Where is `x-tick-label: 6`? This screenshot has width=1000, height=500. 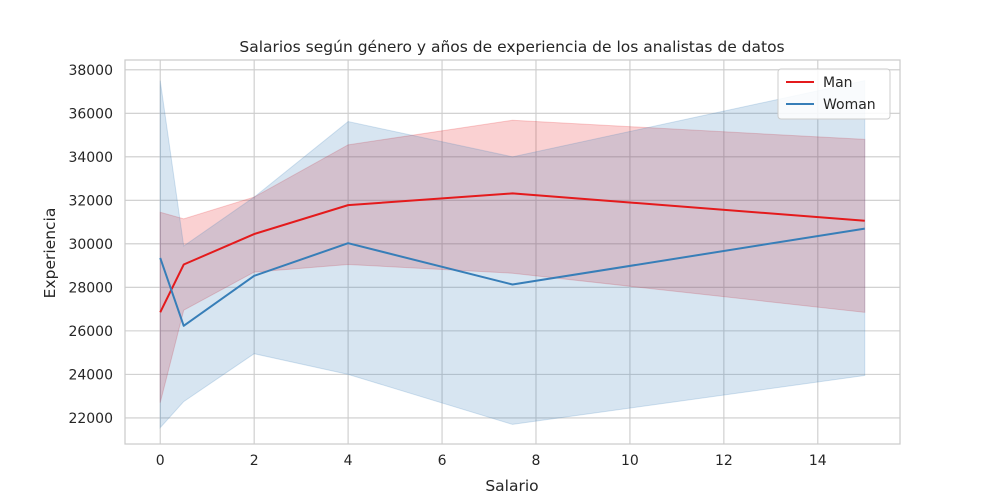
x-tick-label: 6 is located at coordinates (442, 461).